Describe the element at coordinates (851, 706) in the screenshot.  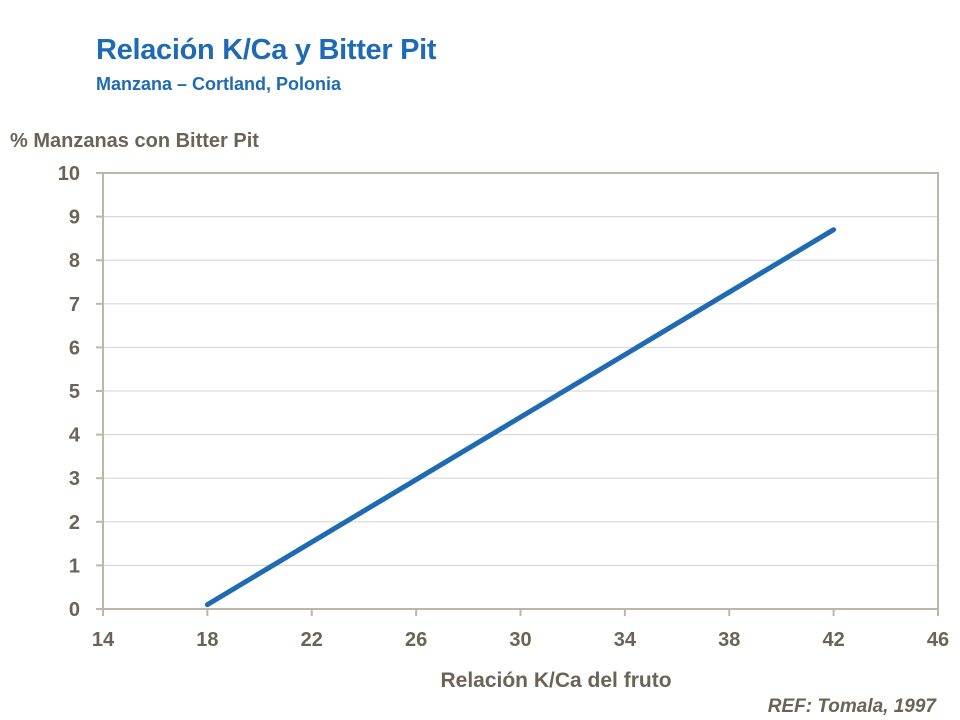
I see `reference-note: REF: Tomala, 1997` at that location.